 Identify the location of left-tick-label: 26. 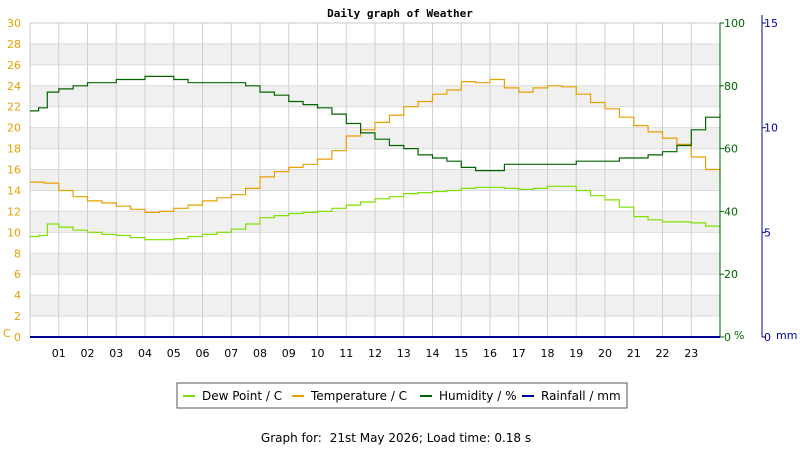
(14, 65).